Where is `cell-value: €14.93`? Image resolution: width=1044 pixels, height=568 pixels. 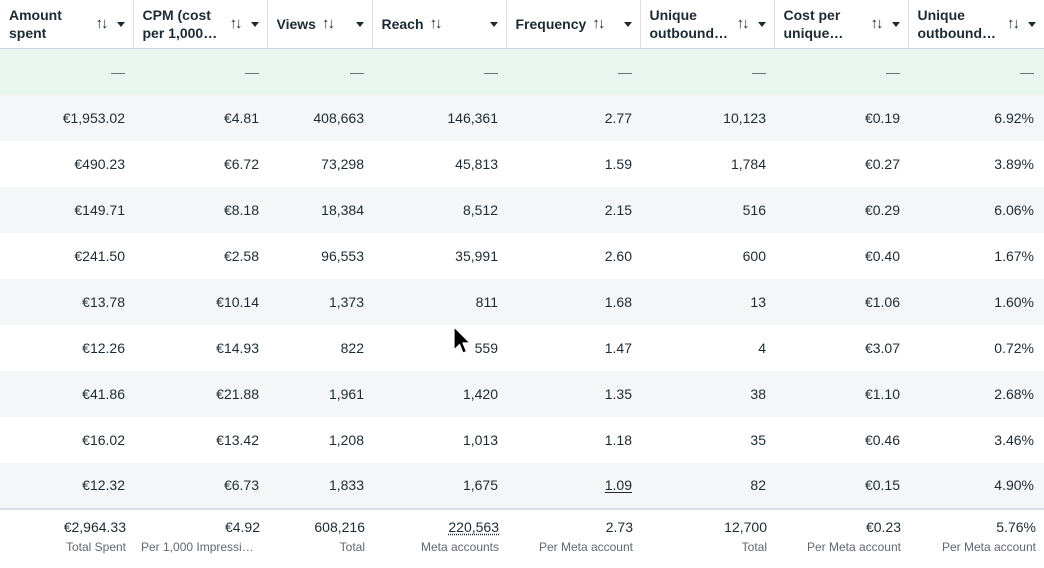 cell-value: €14.93 is located at coordinates (237, 347).